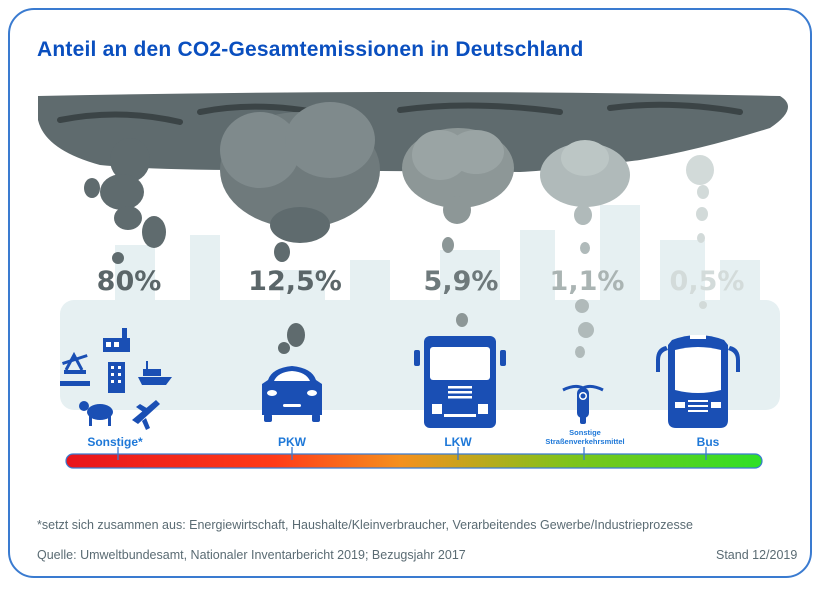  Describe the element at coordinates (585, 432) in the screenshot. I see `category-label-motorcycle-line1: Sonstige` at that location.